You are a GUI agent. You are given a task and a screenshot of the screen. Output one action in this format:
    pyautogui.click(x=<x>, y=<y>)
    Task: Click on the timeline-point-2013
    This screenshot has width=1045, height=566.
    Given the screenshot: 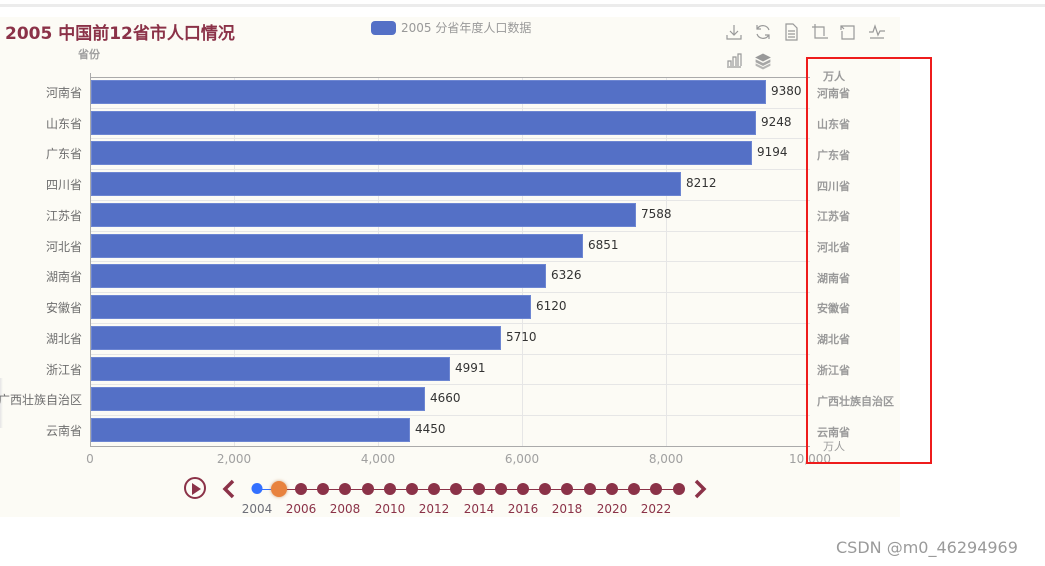 What is the action you would take?
    pyautogui.click(x=456, y=489)
    